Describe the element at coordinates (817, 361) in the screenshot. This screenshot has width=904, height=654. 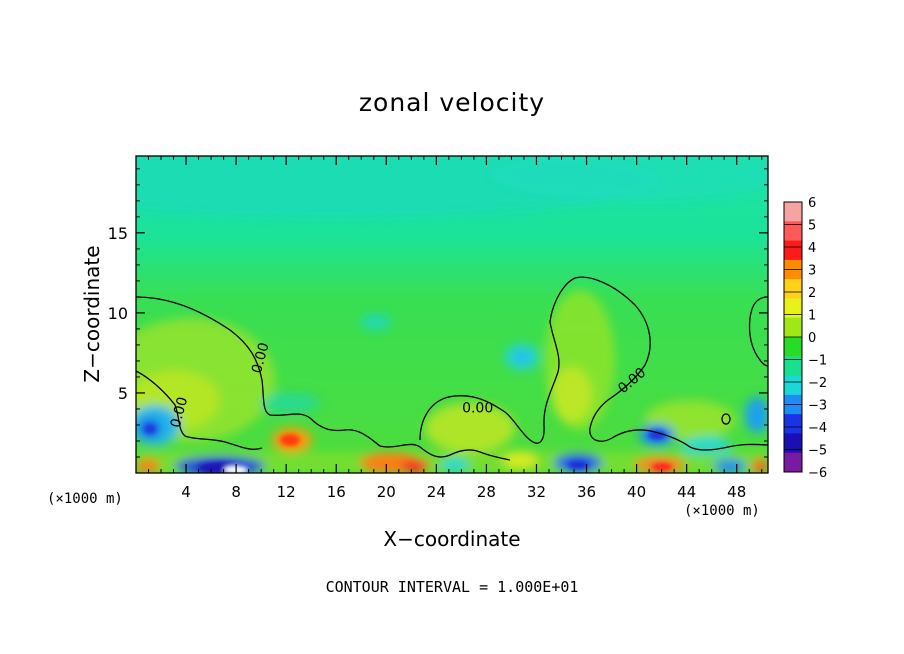
I see `colorbar-label: −1` at that location.